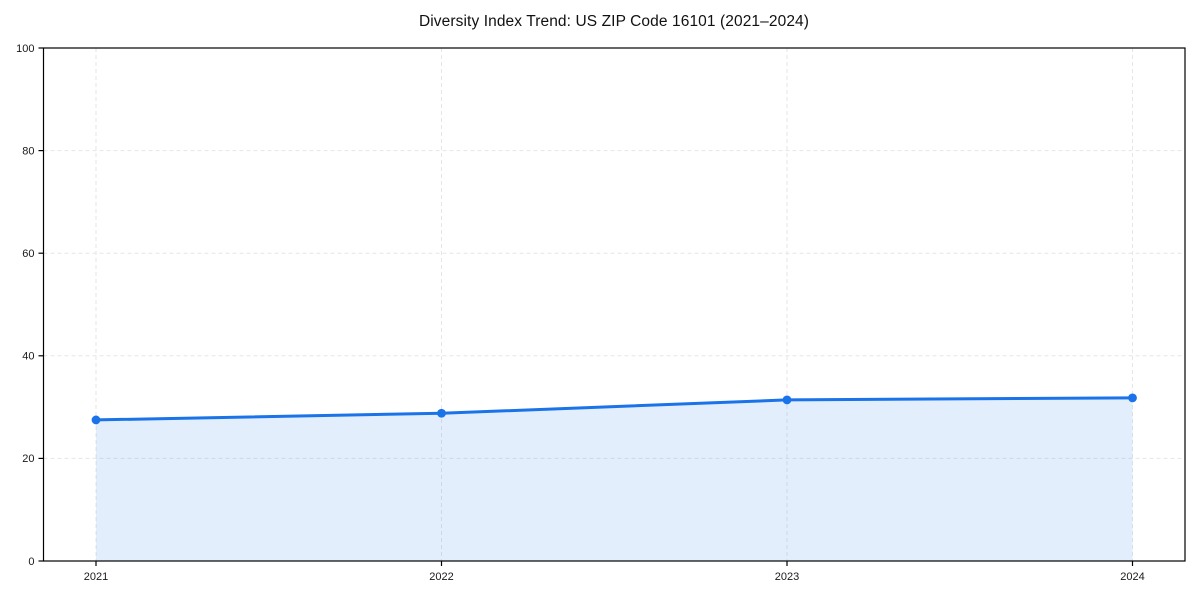 This screenshot has width=1200, height=600. I want to click on x-tick-label: 2022, so click(441, 577).